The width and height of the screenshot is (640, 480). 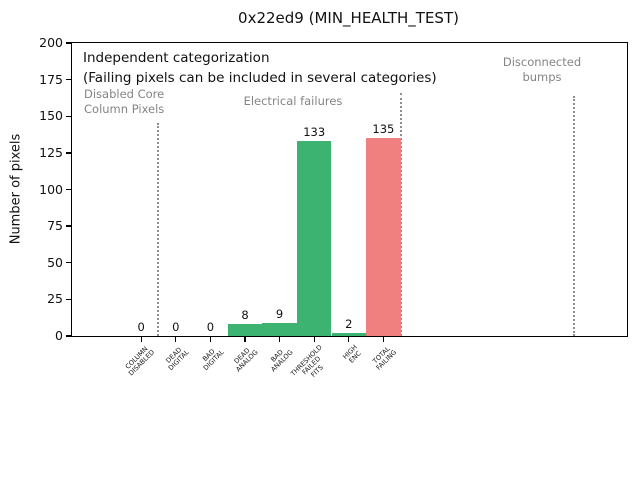 What do you see at coordinates (55, 226) in the screenshot?
I see `y-tick-label: 75` at bounding box center [55, 226].